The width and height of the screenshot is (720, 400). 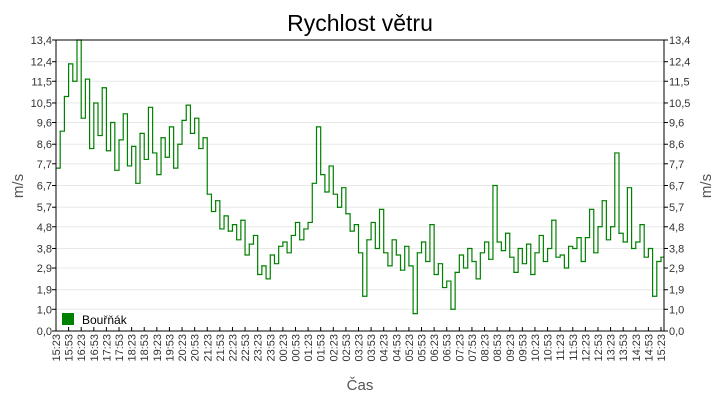 What do you see at coordinates (676, 165) in the screenshot?
I see `y-tick-label: 7,7` at bounding box center [676, 165].